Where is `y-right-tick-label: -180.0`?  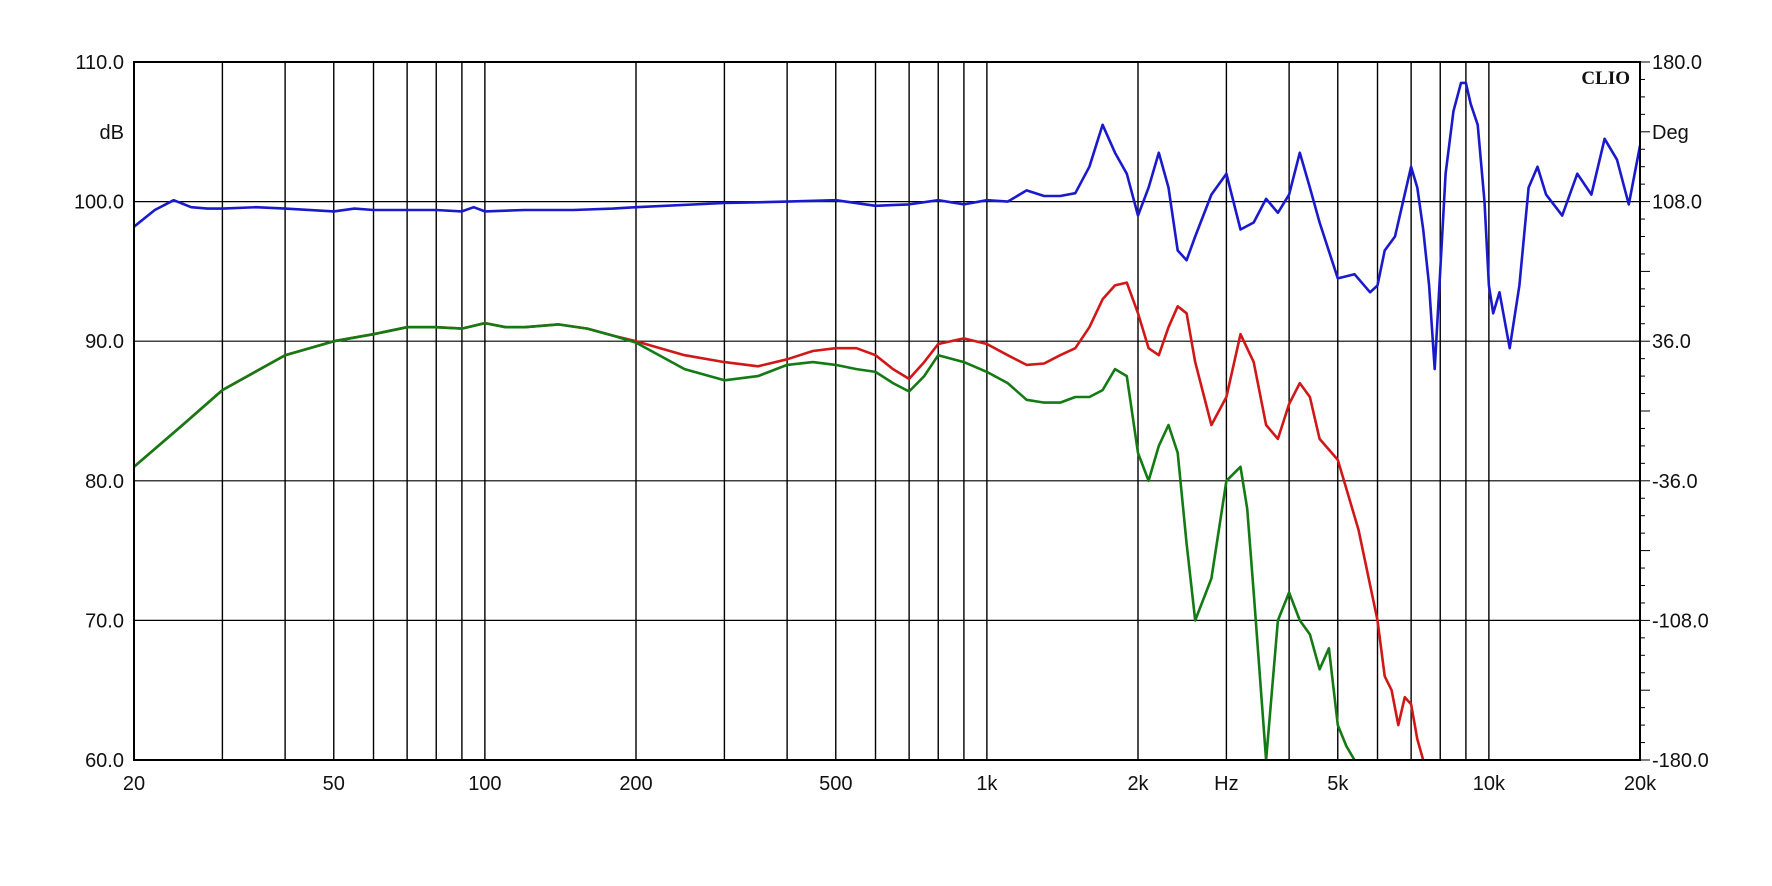
y-right-tick-label: -180.0 is located at coordinates (1680, 761).